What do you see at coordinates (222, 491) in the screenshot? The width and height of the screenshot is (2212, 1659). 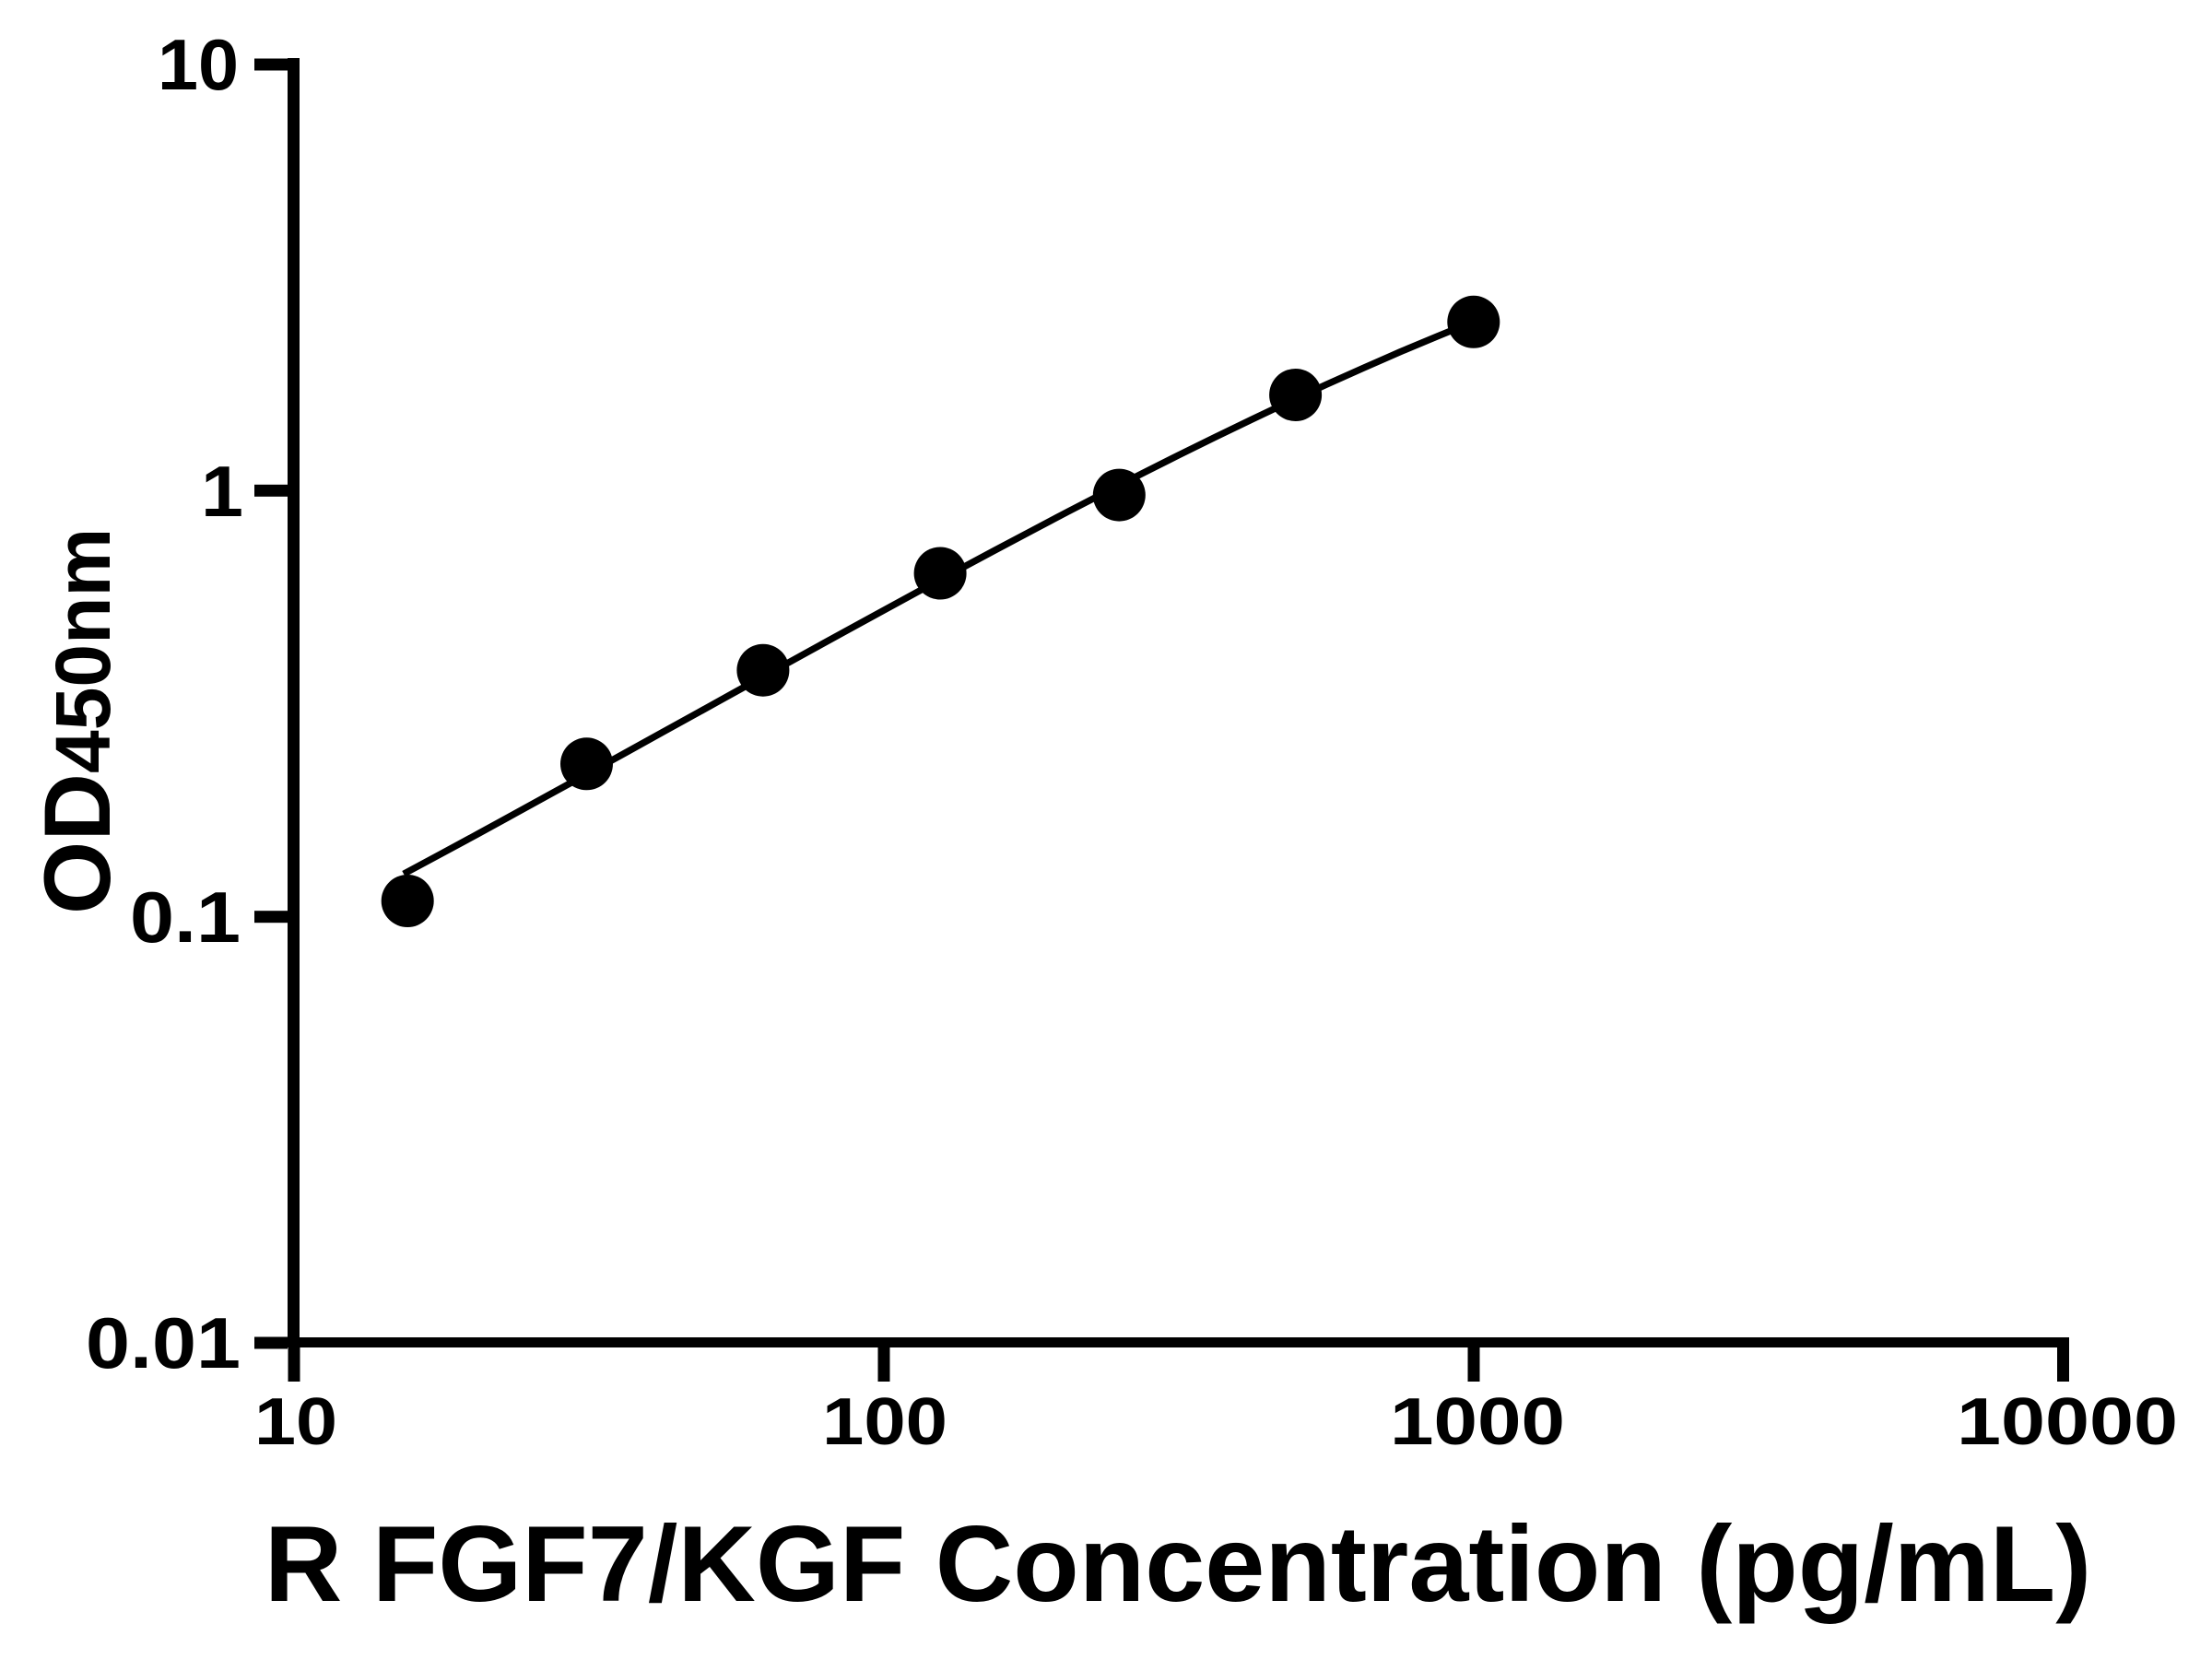 I see `svg-text: 1` at bounding box center [222, 491].